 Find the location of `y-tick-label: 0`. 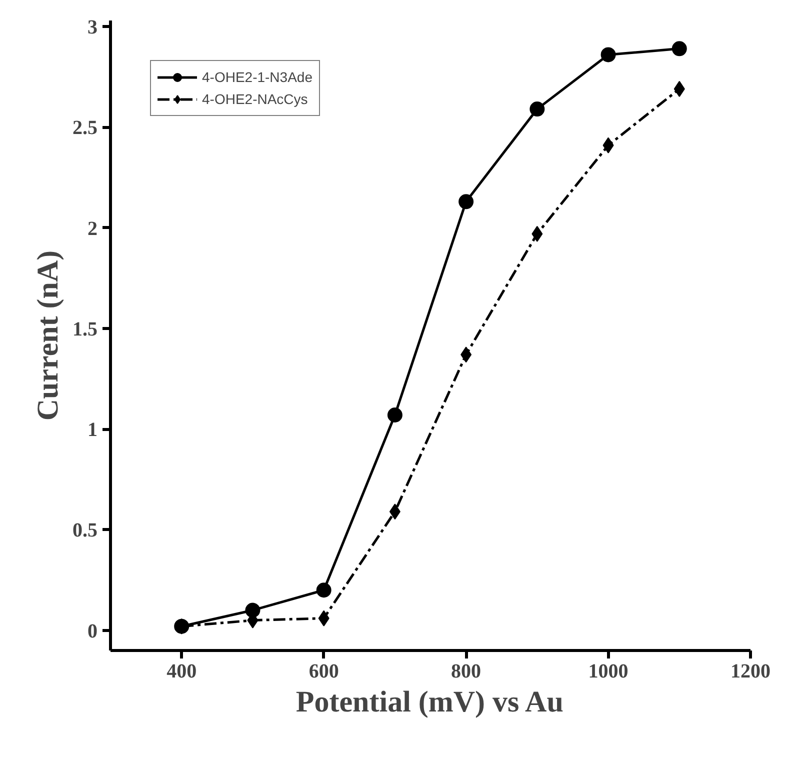

y-tick-label: 0 is located at coordinates (93, 631).